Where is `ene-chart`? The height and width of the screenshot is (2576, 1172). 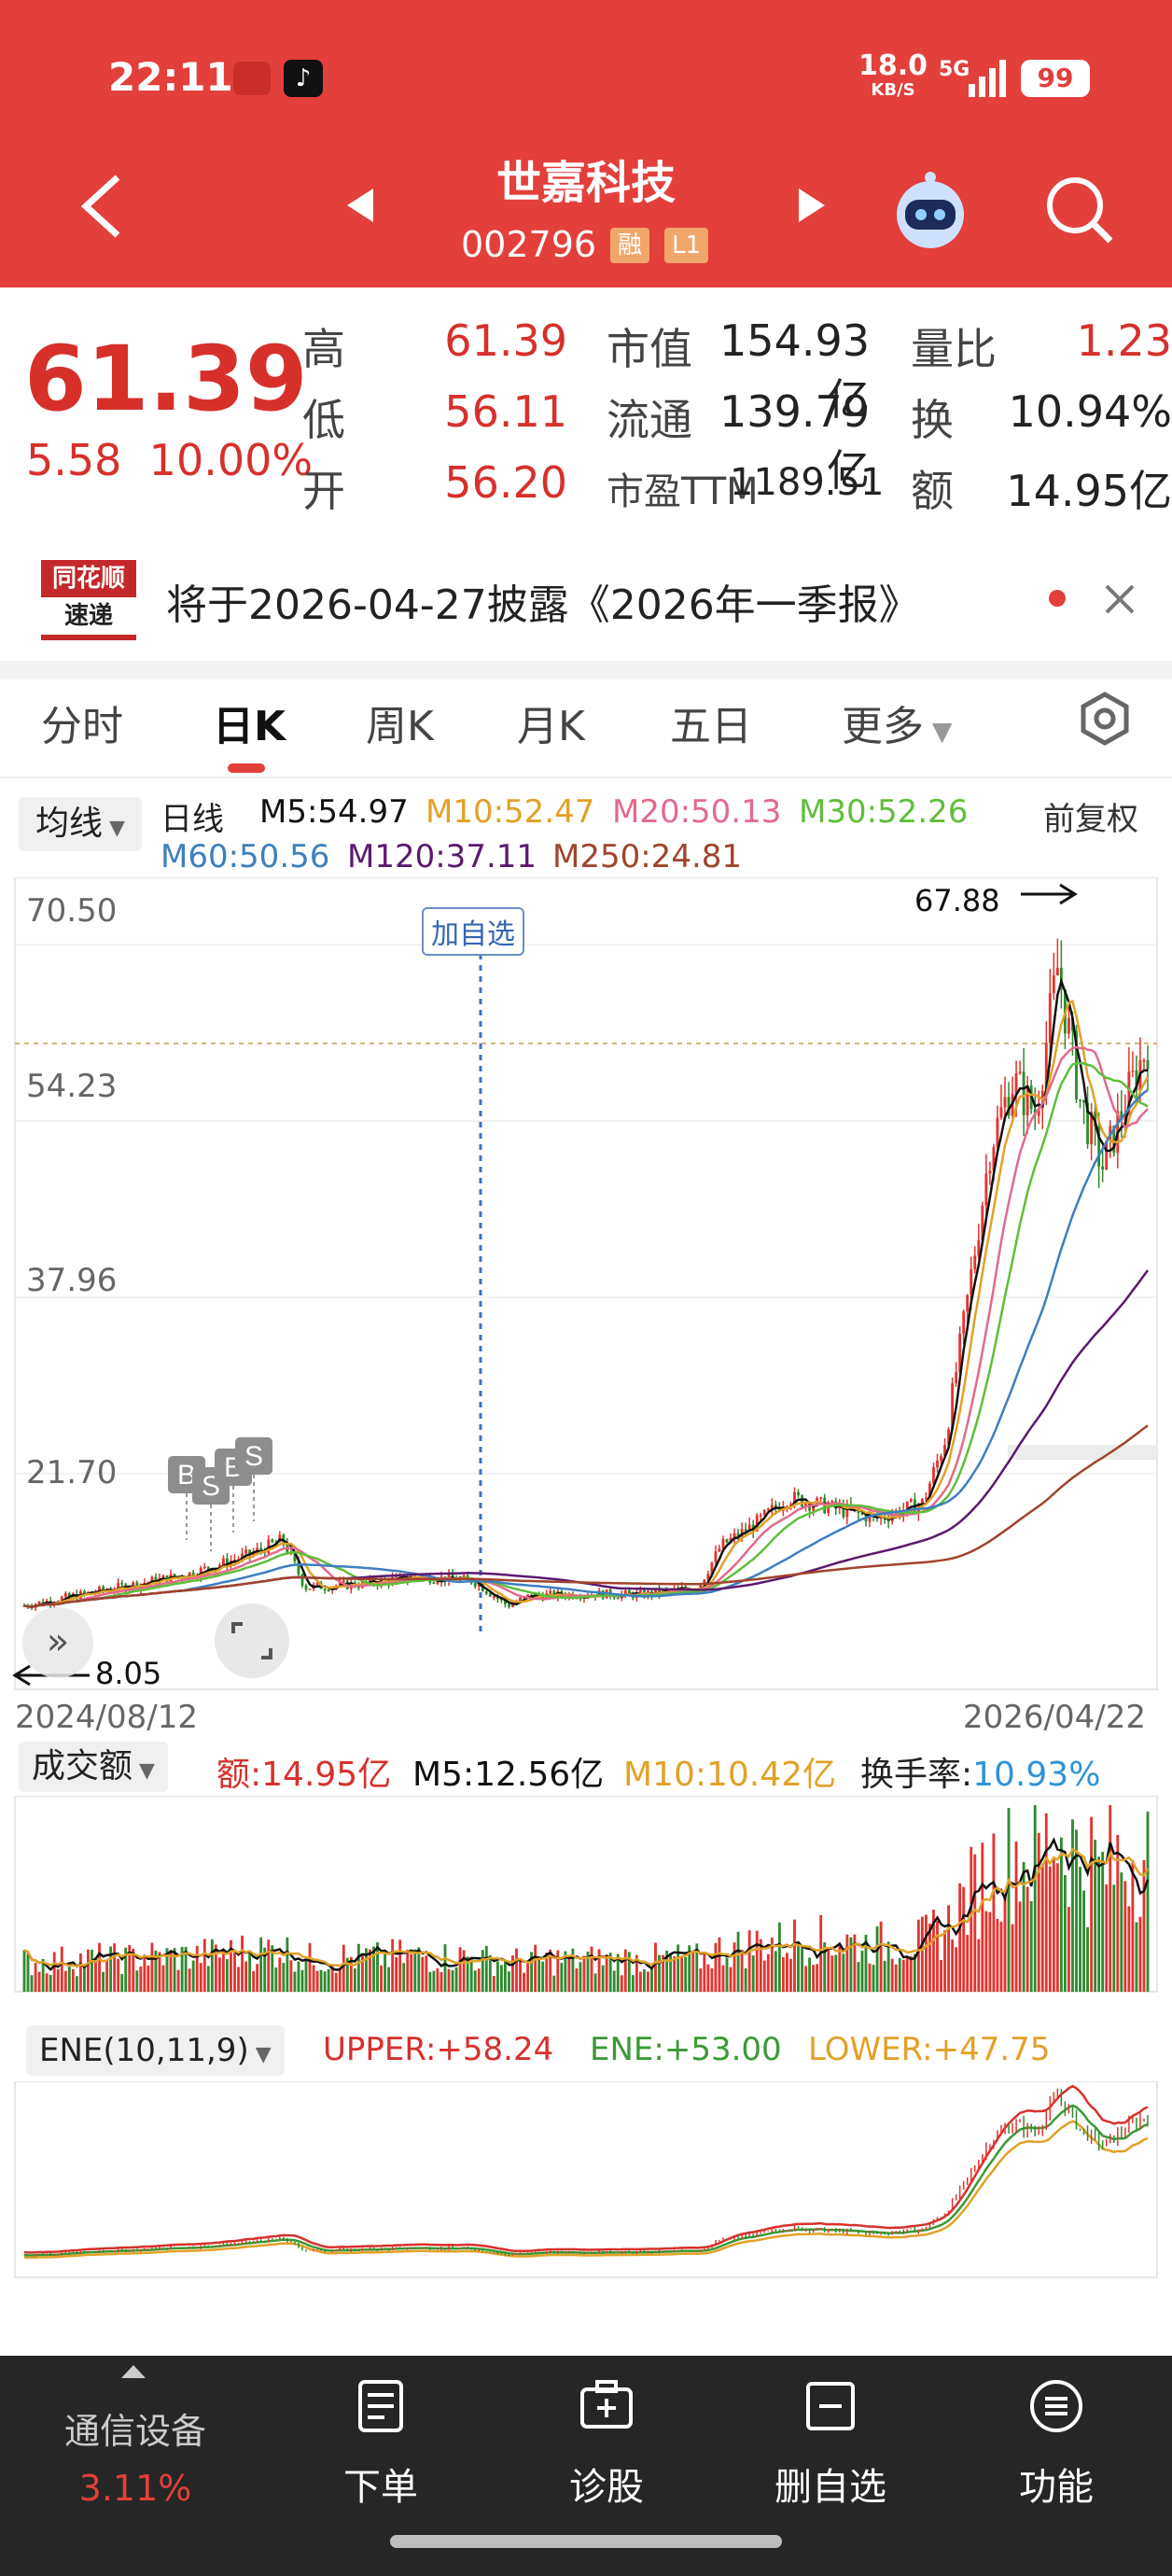 ene-chart is located at coordinates (586, 2182).